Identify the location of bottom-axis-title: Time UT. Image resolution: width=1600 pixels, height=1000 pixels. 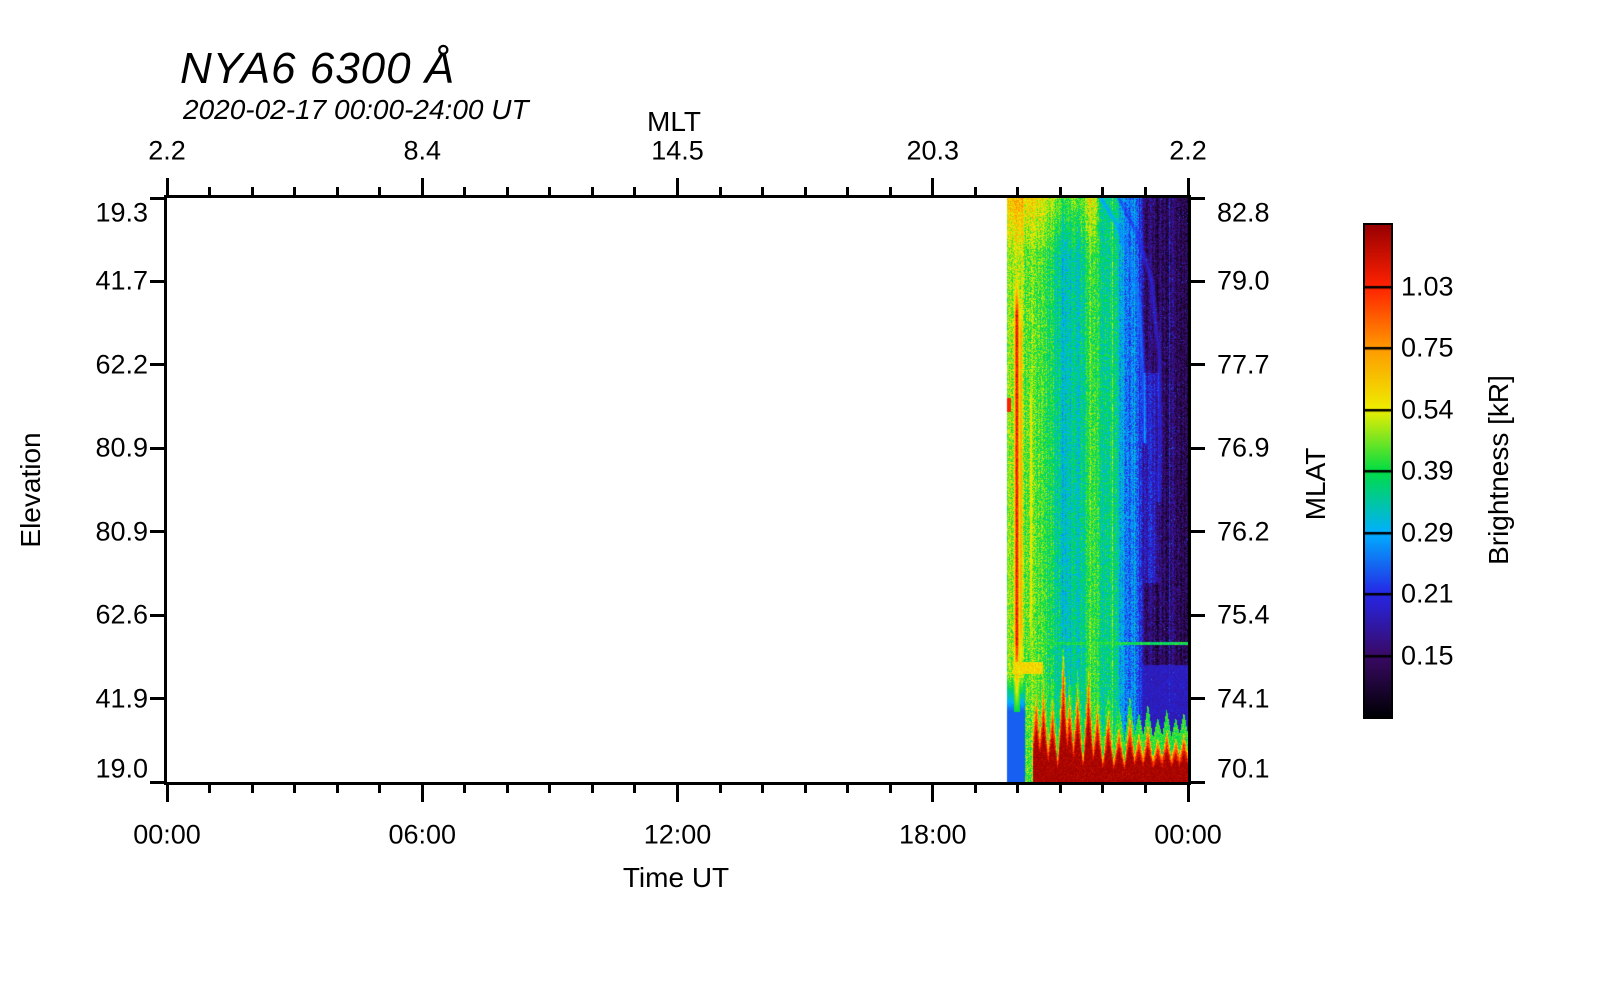
(676, 877).